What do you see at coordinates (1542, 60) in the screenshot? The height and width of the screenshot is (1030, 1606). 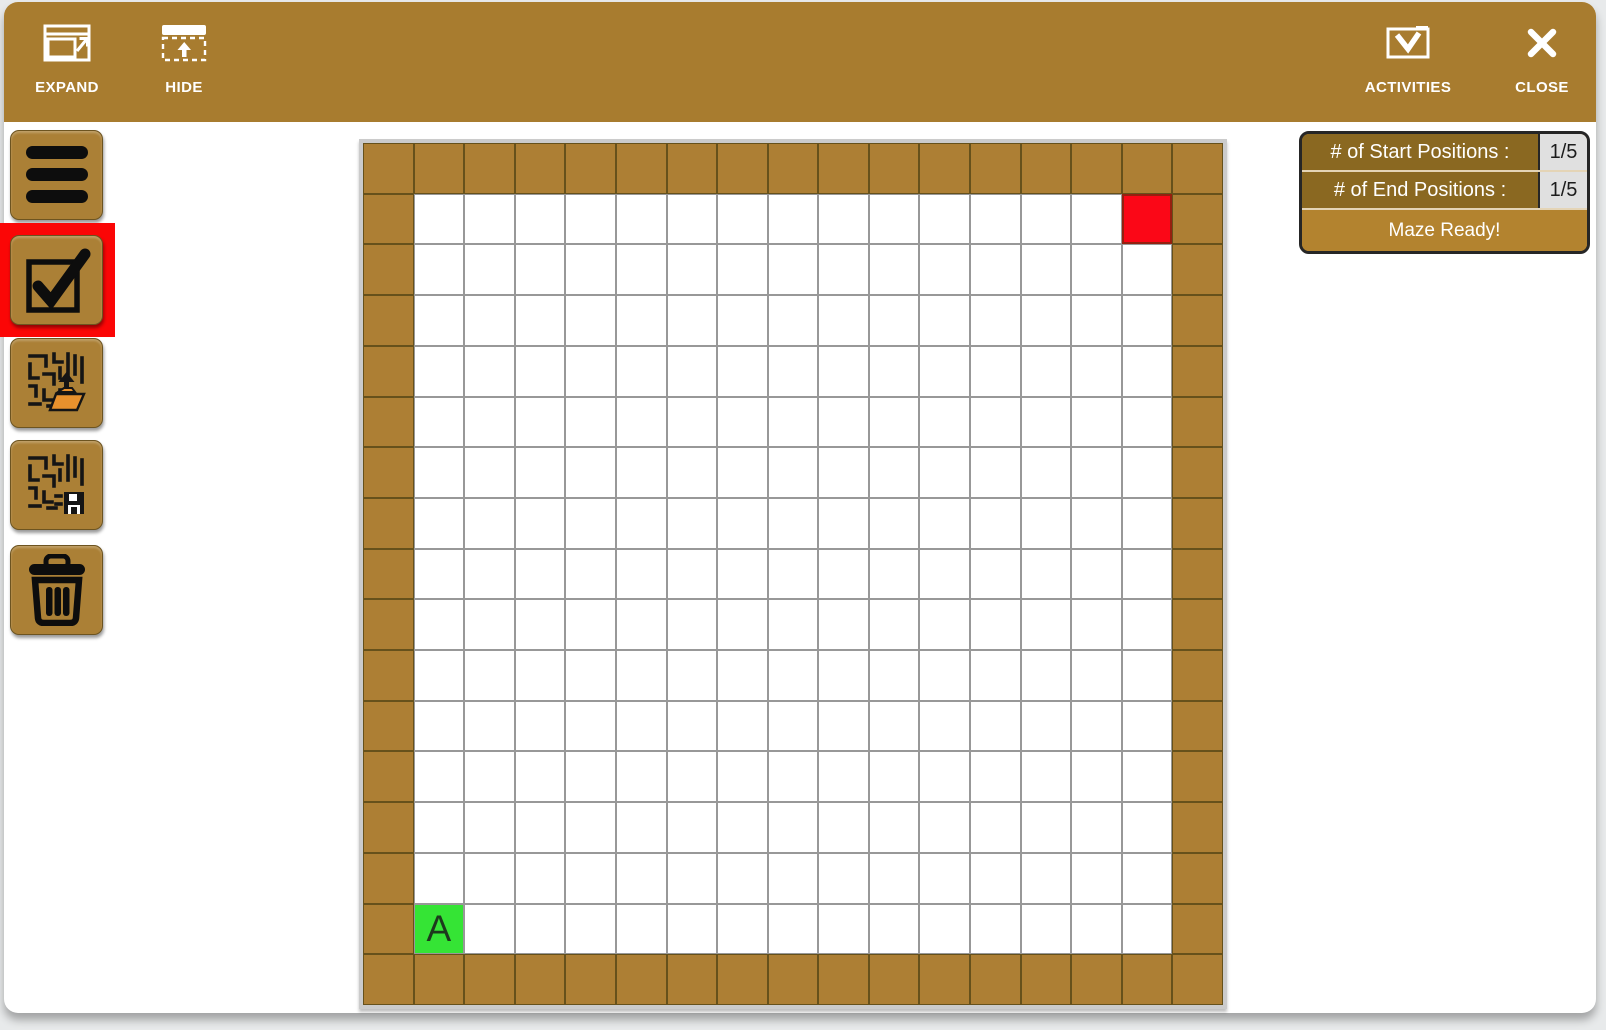 I see `close-button: CLOSE` at bounding box center [1542, 60].